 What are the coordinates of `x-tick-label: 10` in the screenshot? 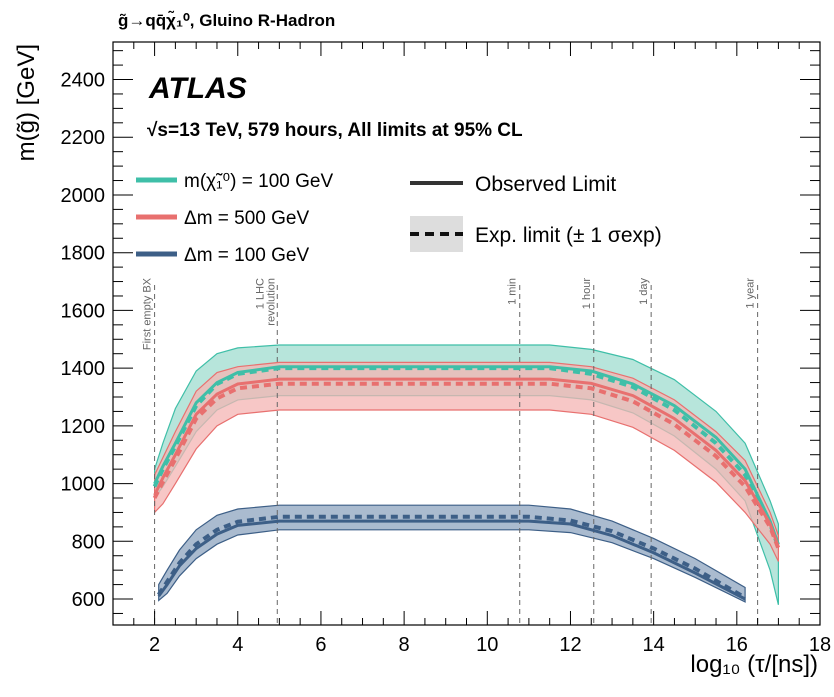 It's located at (487, 645).